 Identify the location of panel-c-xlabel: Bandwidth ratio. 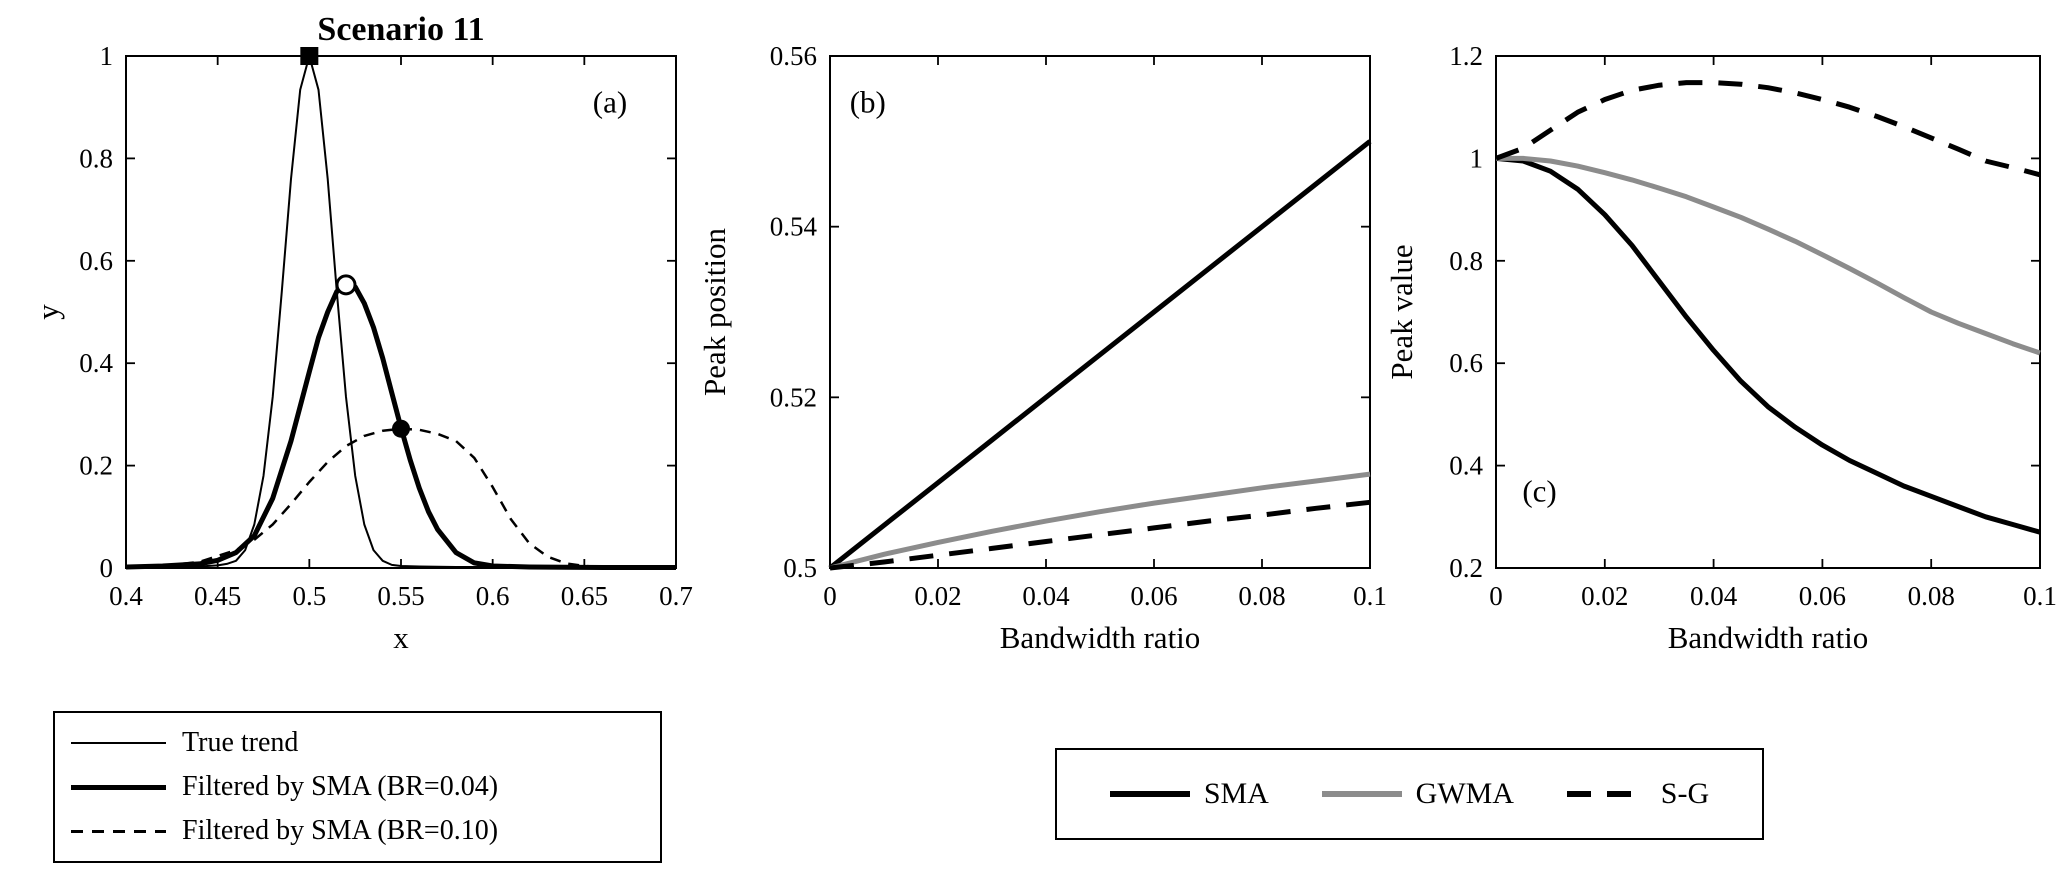
(1768, 637).